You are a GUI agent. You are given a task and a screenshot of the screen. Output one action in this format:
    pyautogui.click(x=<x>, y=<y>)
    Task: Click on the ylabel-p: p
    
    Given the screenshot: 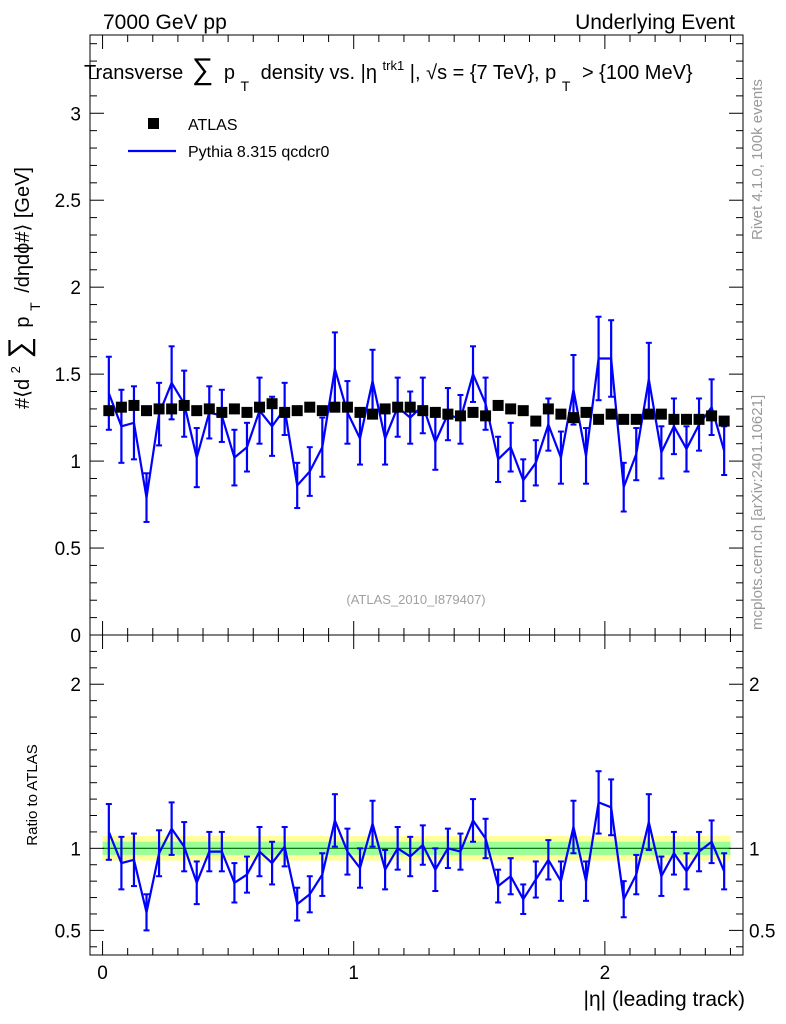 What is the action you would take?
    pyautogui.click(x=23, y=321)
    